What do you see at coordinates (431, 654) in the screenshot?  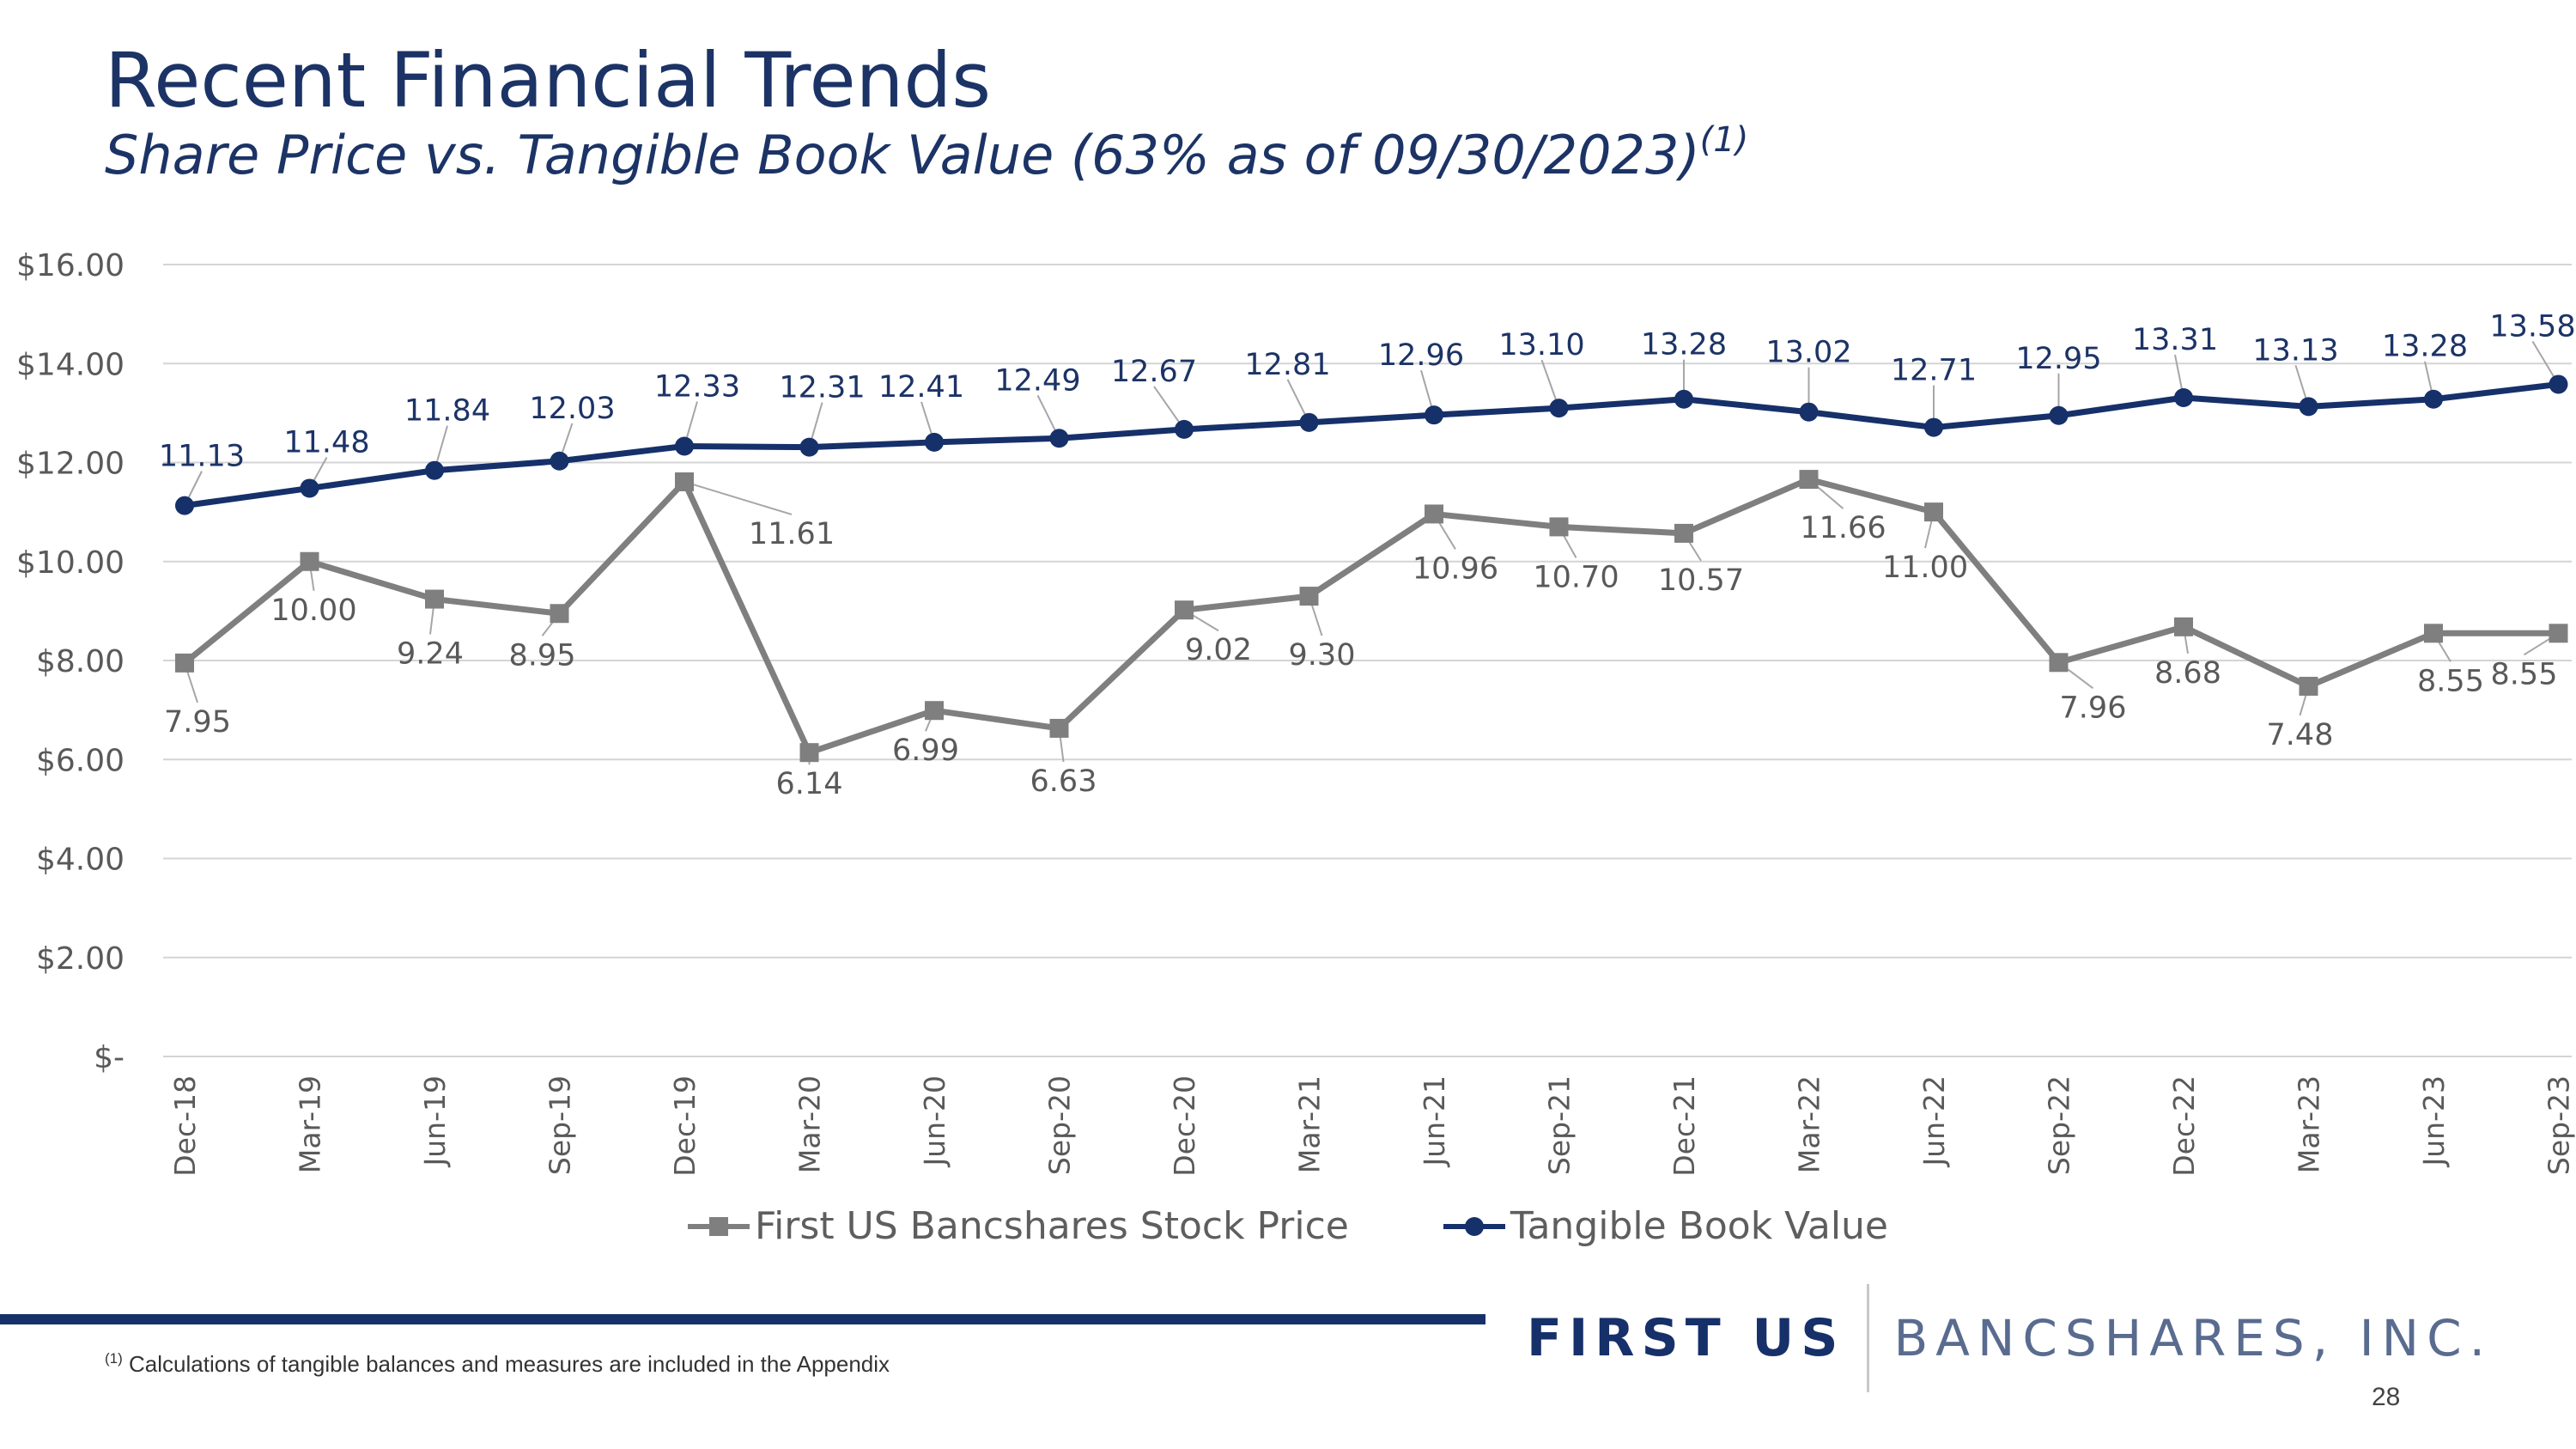 I see `data-label: 9.24` at bounding box center [431, 654].